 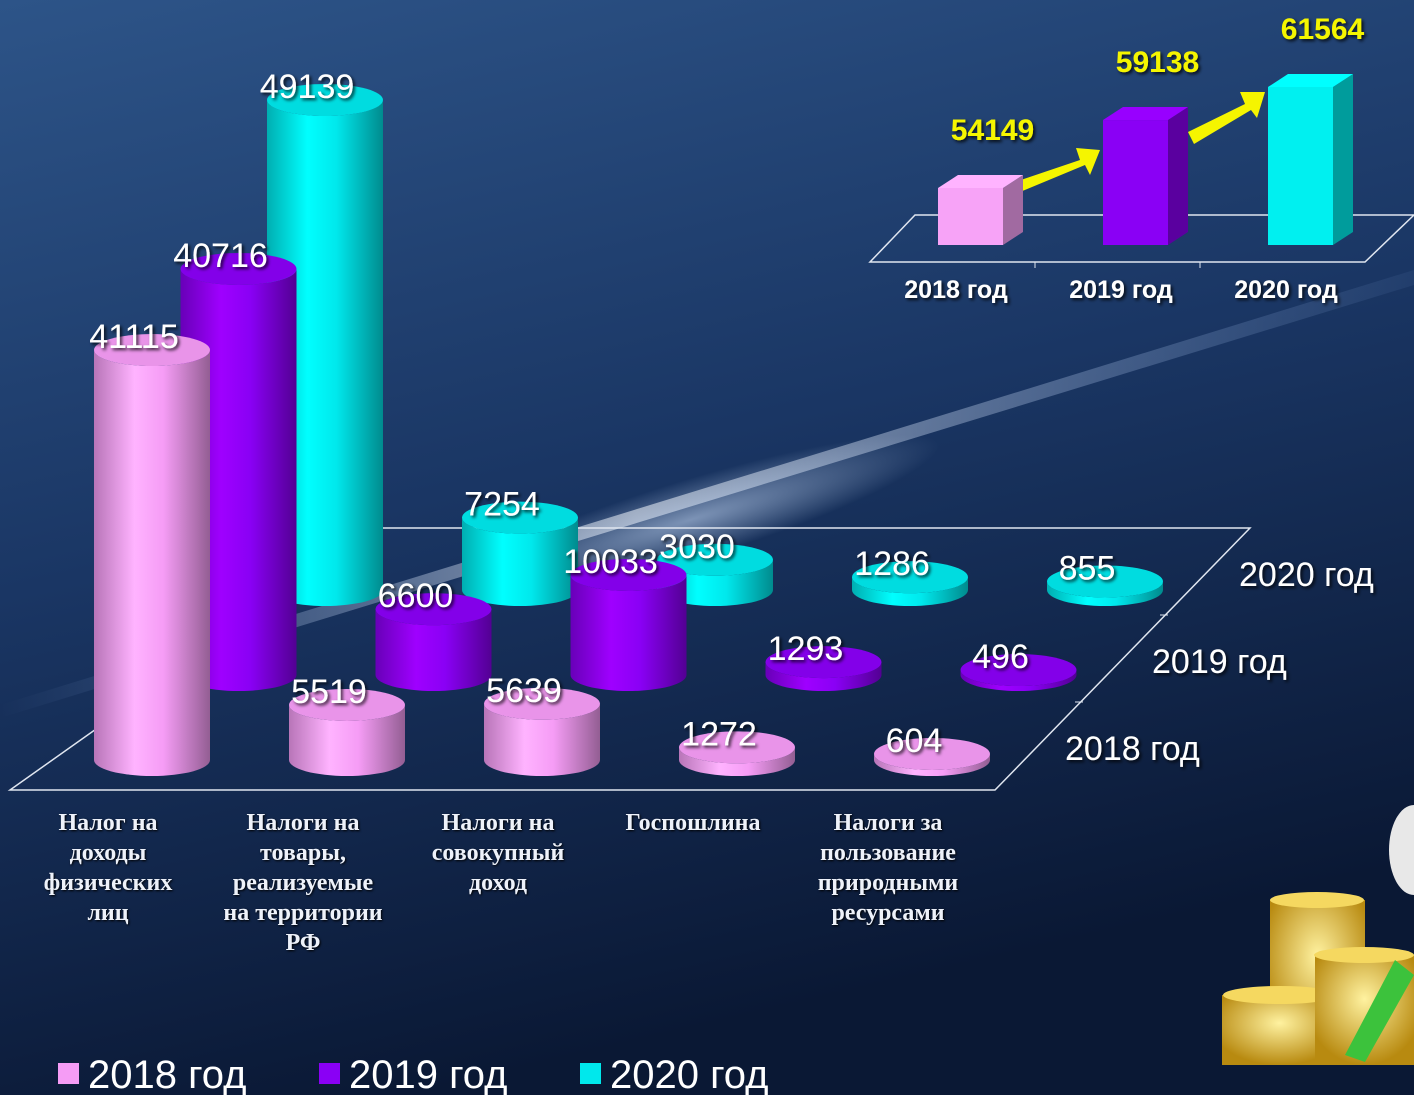 What do you see at coordinates (108, 868) in the screenshot?
I see `x-tick-label: Налог на доходы физических лиц` at bounding box center [108, 868].